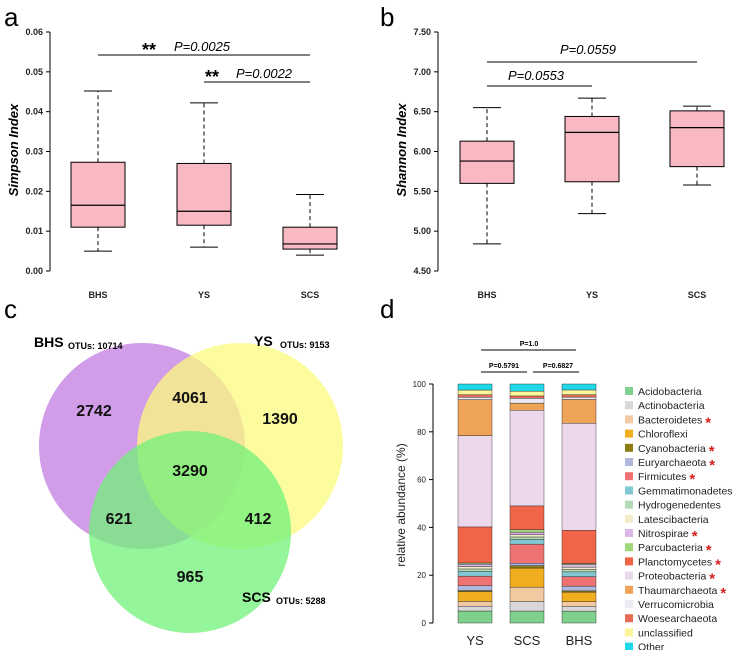 The width and height of the screenshot is (738, 650). What do you see at coordinates (656, 435) in the screenshot?
I see `legend-item-chloroflexi: Chloroflexi` at bounding box center [656, 435].